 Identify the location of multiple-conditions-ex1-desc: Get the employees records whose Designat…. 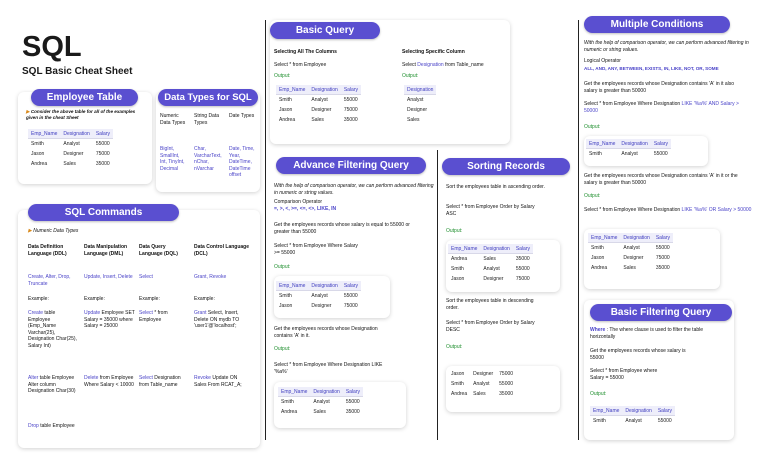
(659, 87).